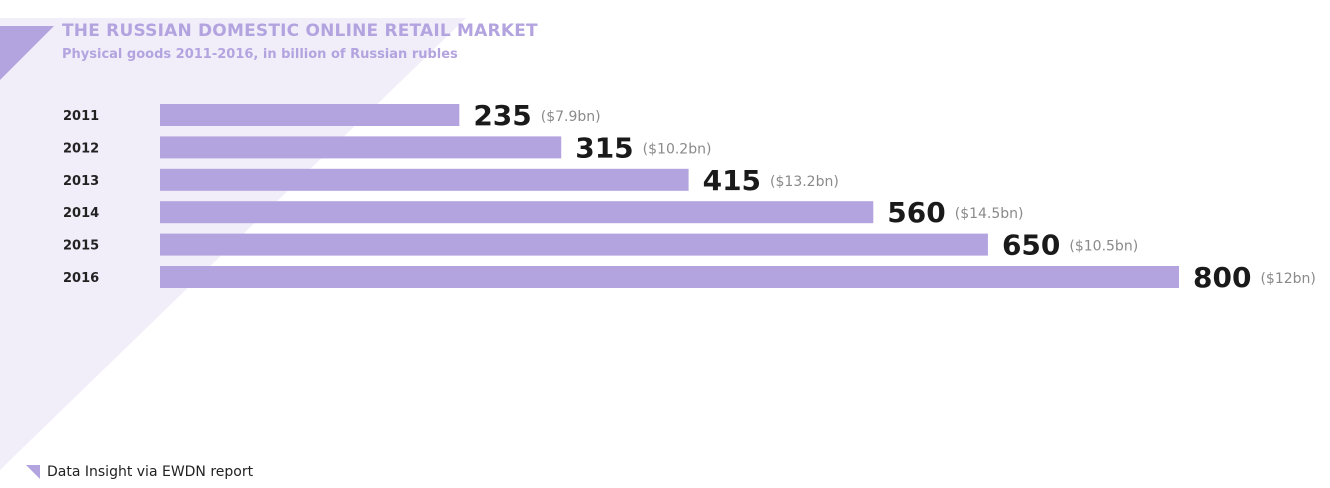 Image resolution: width=1330 pixels, height=488 pixels. What do you see at coordinates (33, 472) in the screenshot?
I see `triangle-marker-icon` at bounding box center [33, 472].